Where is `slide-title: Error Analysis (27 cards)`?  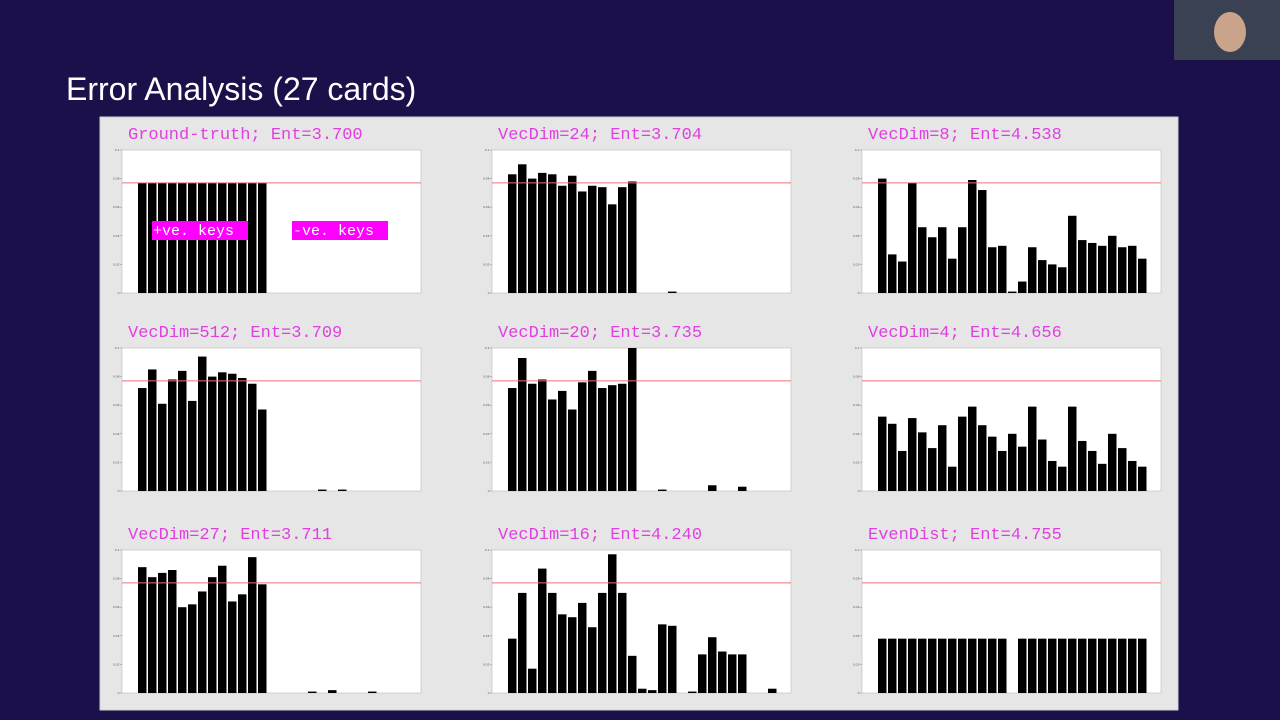
slide-title: Error Analysis (27 cards) is located at coordinates (241, 89).